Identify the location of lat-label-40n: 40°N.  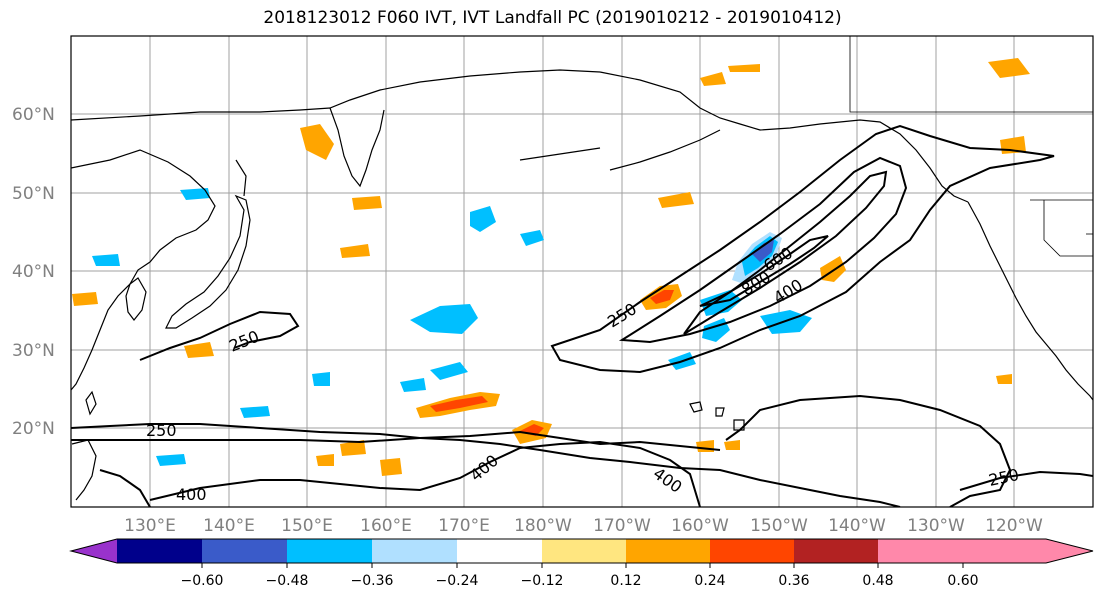
(33, 272).